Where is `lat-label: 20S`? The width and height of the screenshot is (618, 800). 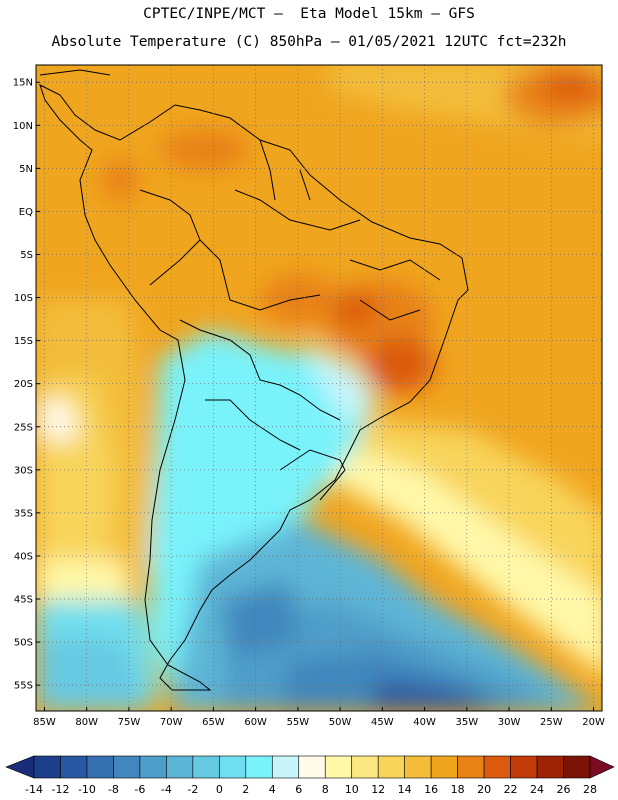 lat-label: 20S is located at coordinates (23, 384).